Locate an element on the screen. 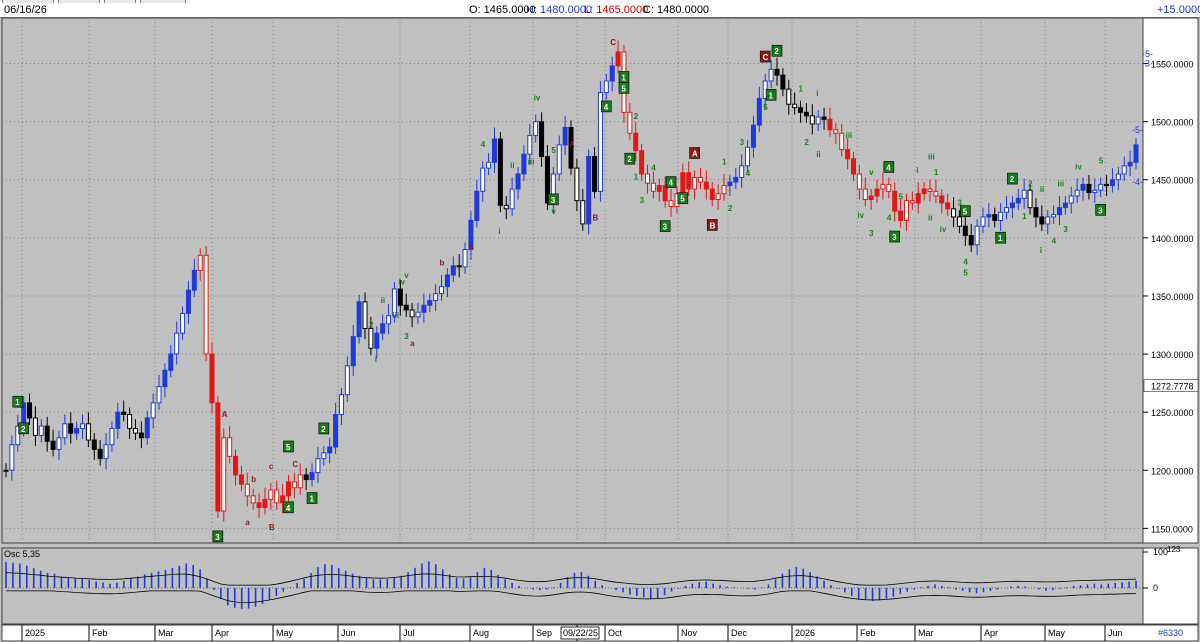 Image resolution: width=1200 pixels, height=642 pixels. x-tick-label: Nov is located at coordinates (689, 633).